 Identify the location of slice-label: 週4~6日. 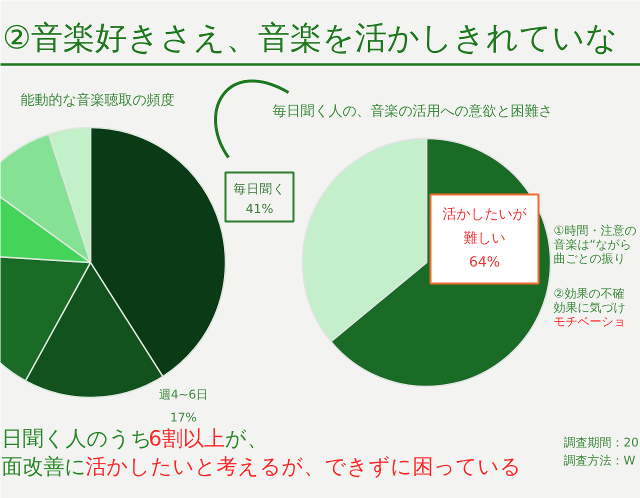
(183, 395).